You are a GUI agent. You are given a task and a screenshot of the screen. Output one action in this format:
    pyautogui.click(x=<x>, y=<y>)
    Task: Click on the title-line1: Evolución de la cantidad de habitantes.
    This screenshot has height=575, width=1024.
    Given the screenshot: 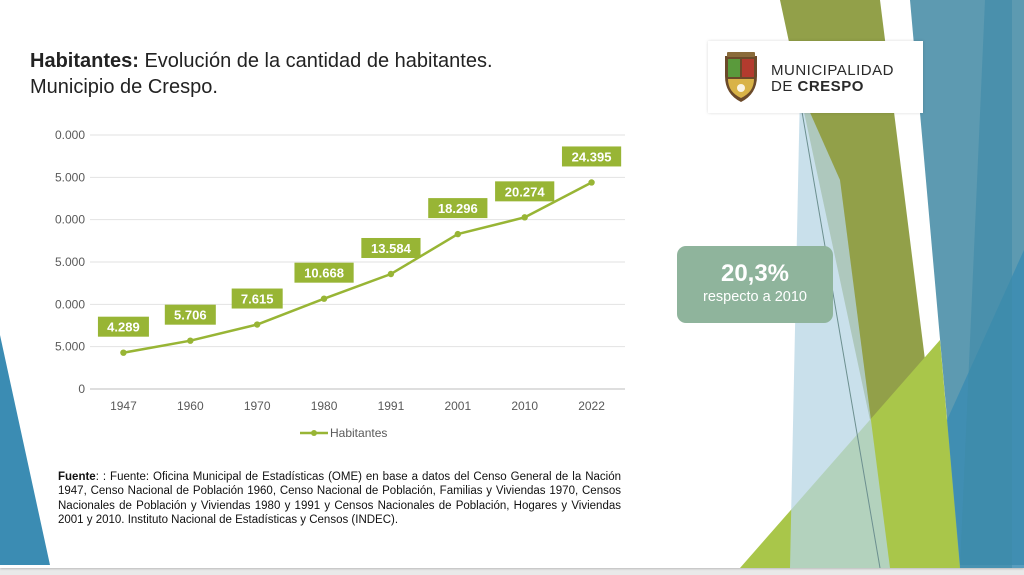 What is the action you would take?
    pyautogui.click(x=318, y=61)
    